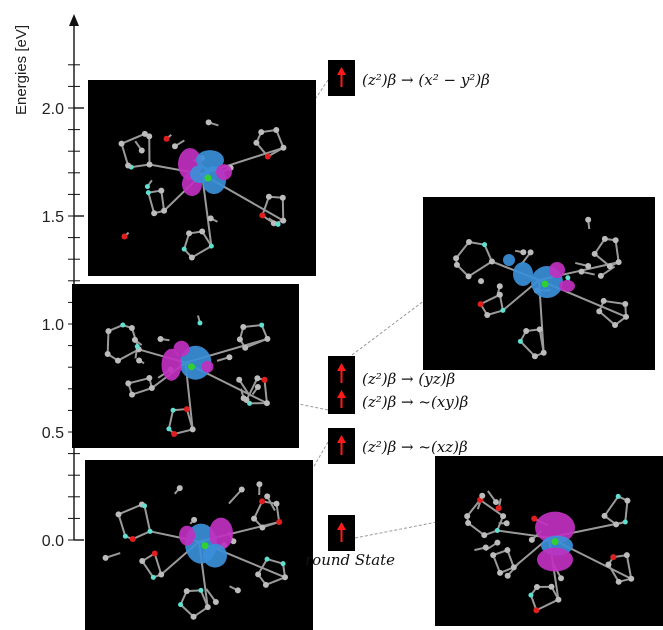 The width and height of the screenshot is (663, 630). I want to click on tick-label: 1.5, so click(53, 217).